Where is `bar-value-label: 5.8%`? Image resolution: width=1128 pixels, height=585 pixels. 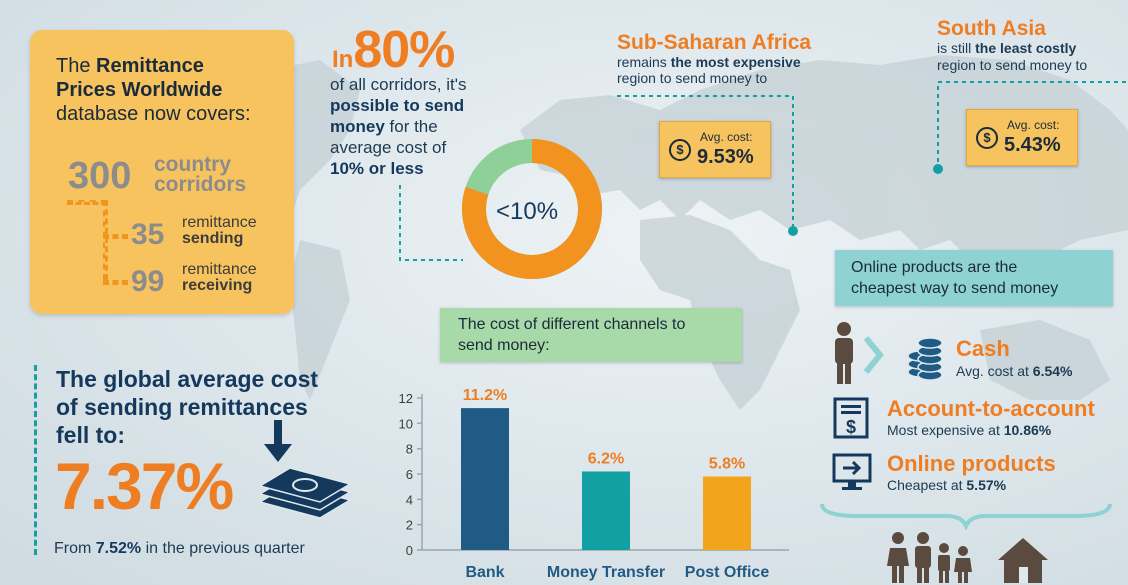
bar-value-label: 5.8% is located at coordinates (727, 464).